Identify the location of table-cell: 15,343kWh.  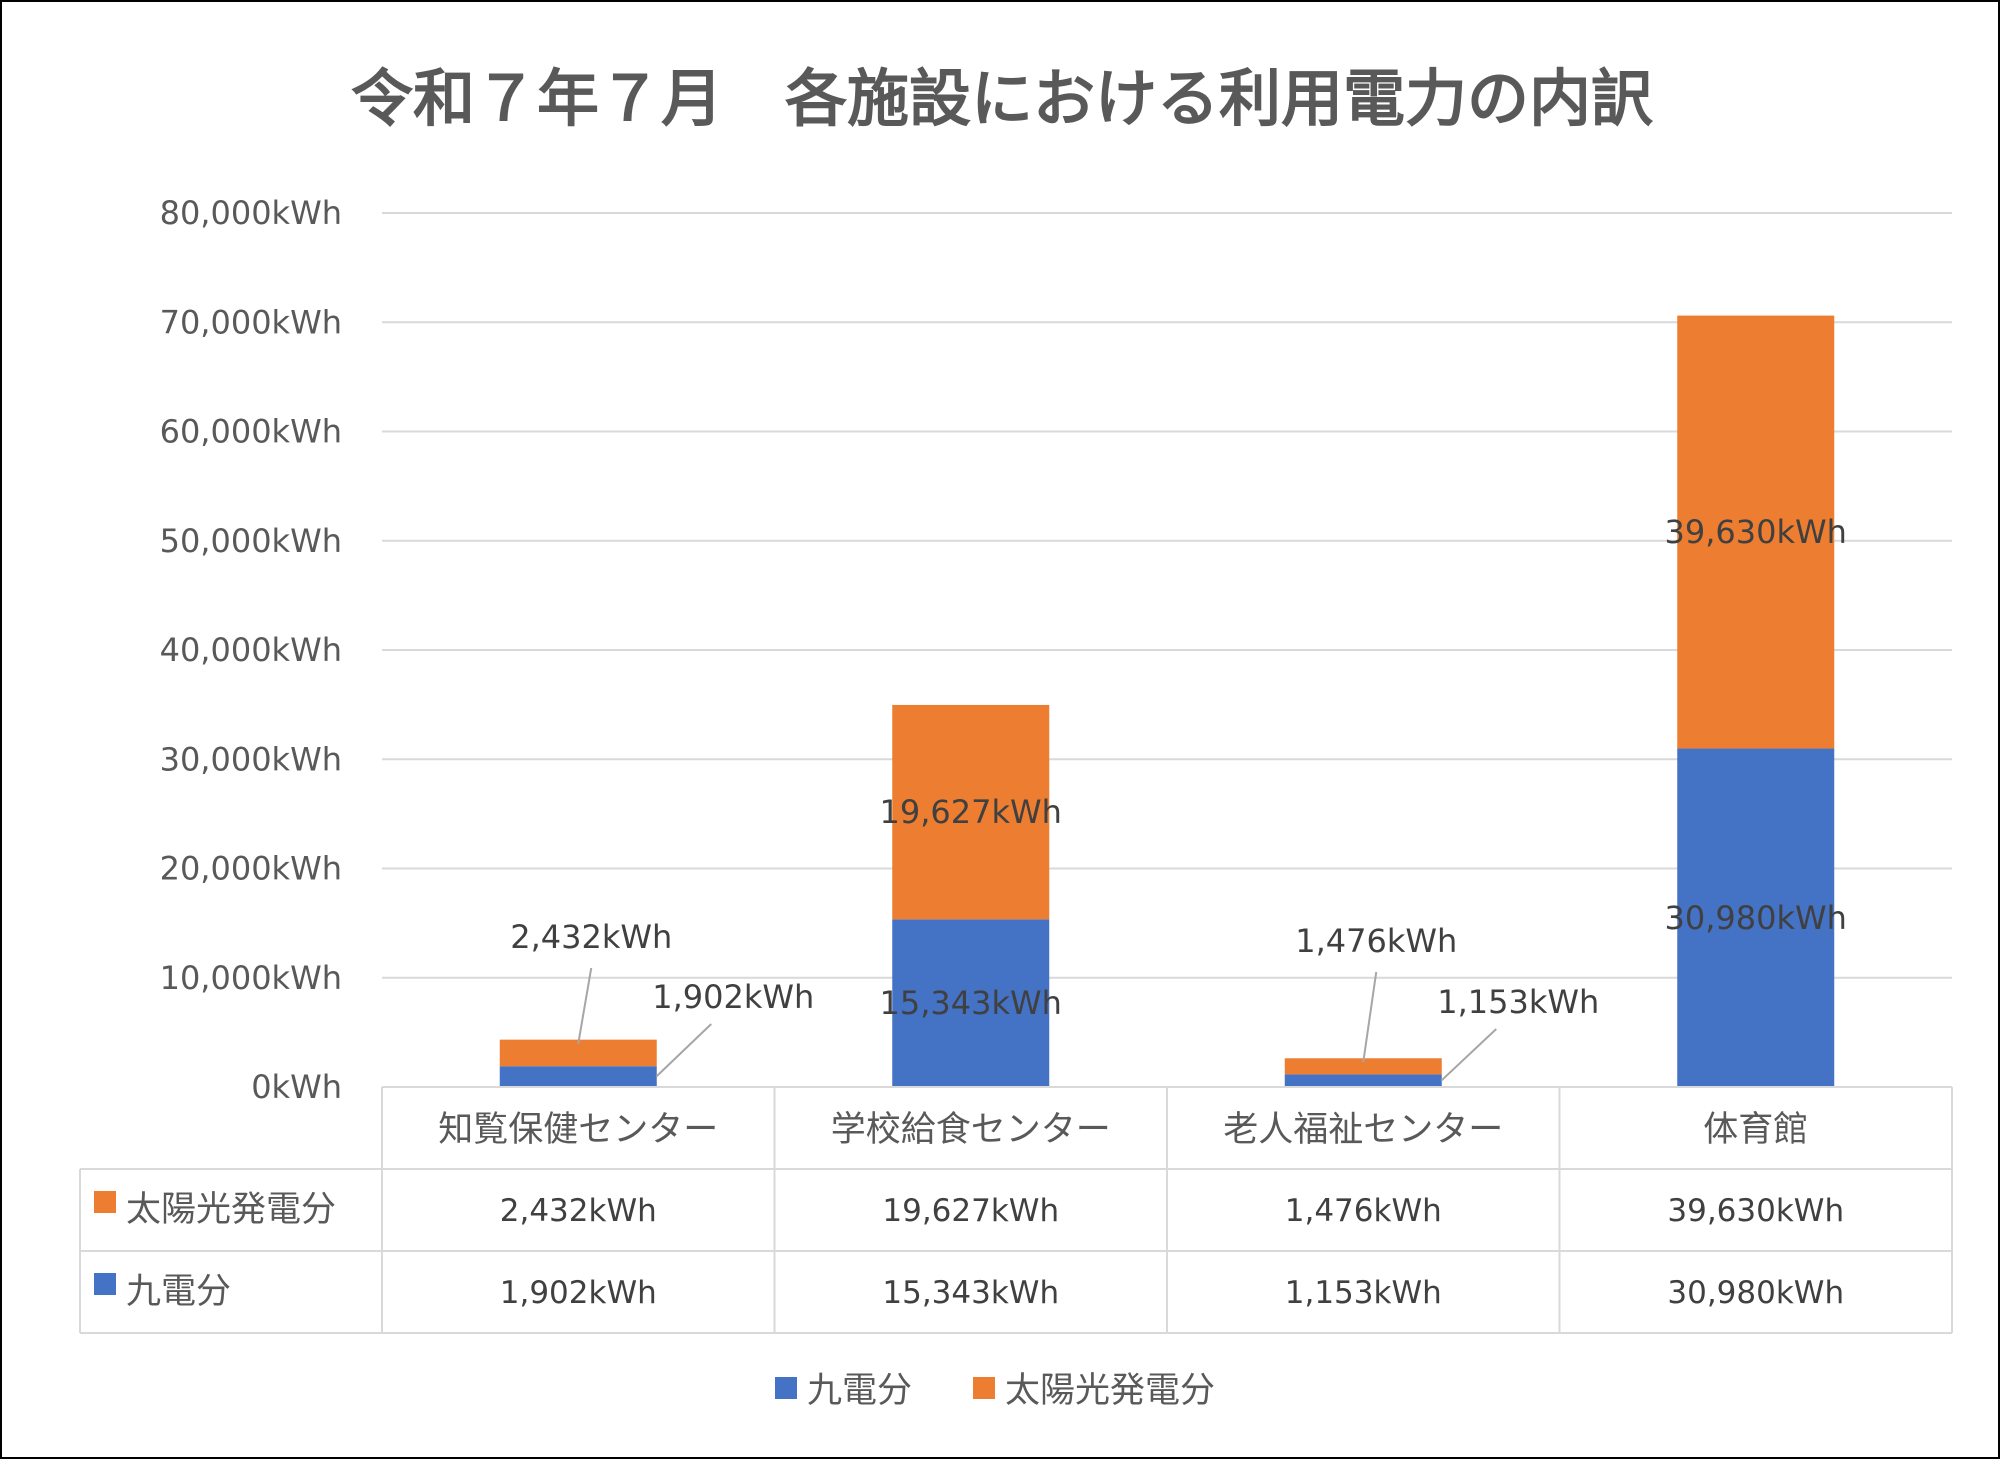
(970, 1293).